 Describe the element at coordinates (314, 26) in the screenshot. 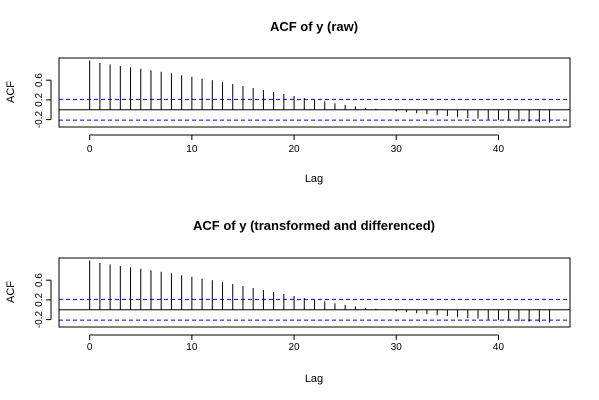

I see `chart-title: ACF of y (raw)` at that location.